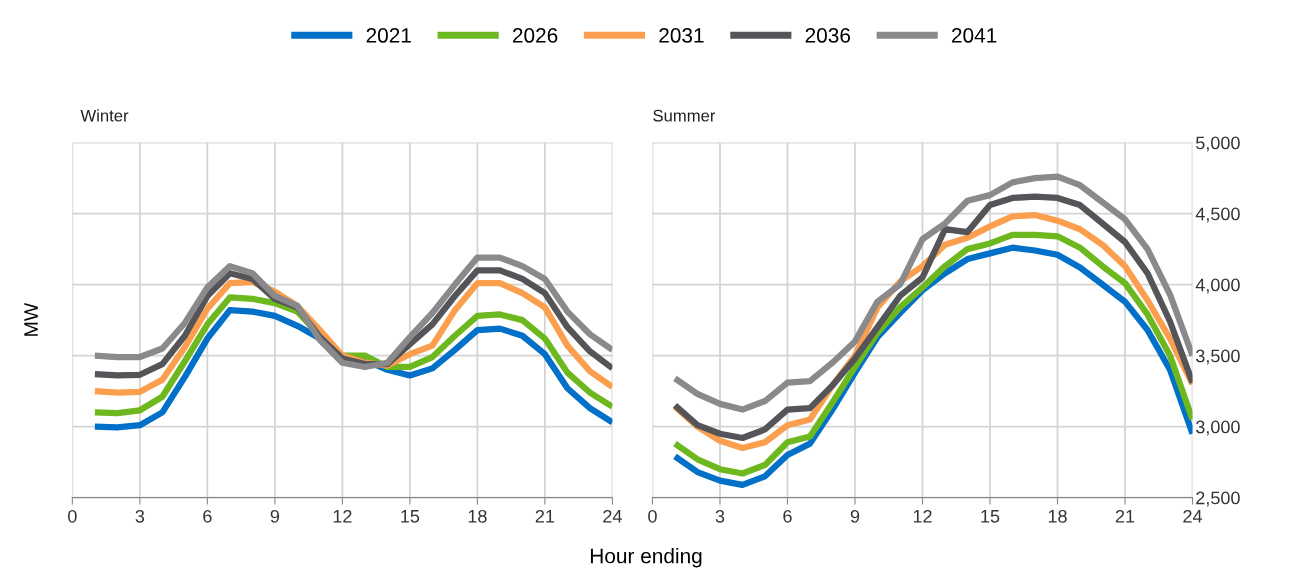  Describe the element at coordinates (1217, 286) in the screenshot. I see `y-tick-label: 4,000` at that location.